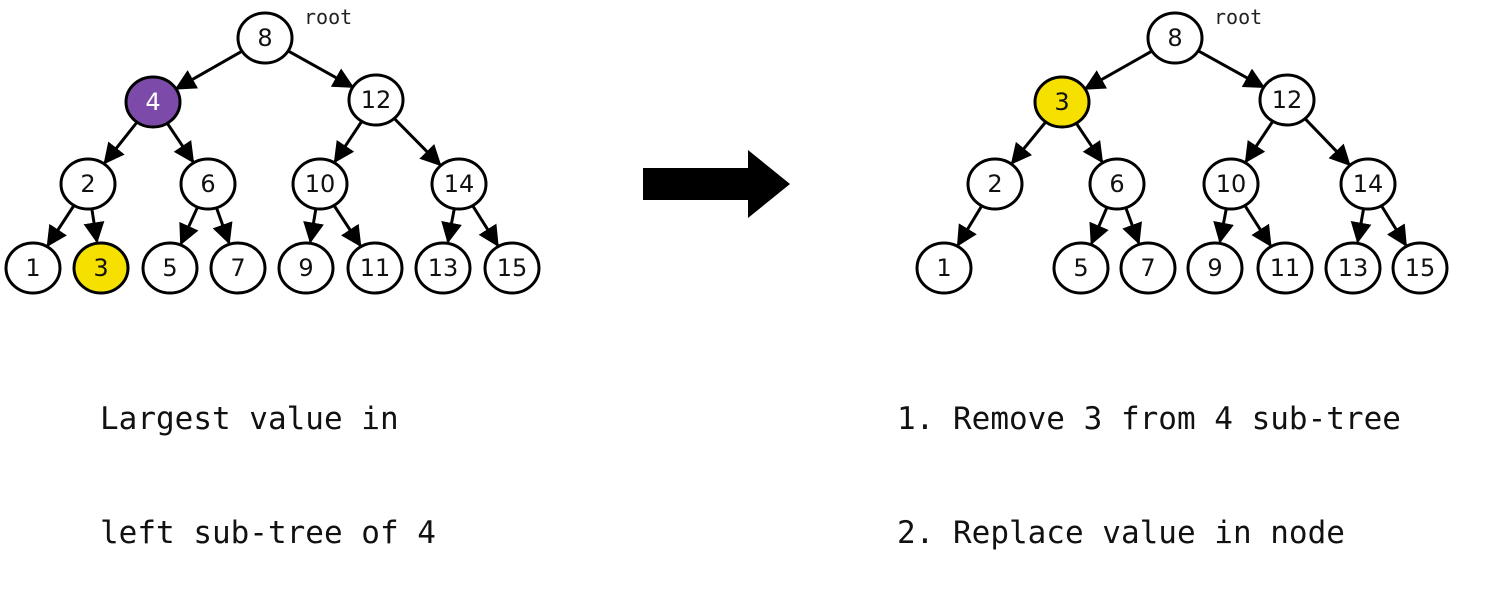 The height and width of the screenshot is (590, 1500). I want to click on tree-node-6: 6, so click(208, 184).